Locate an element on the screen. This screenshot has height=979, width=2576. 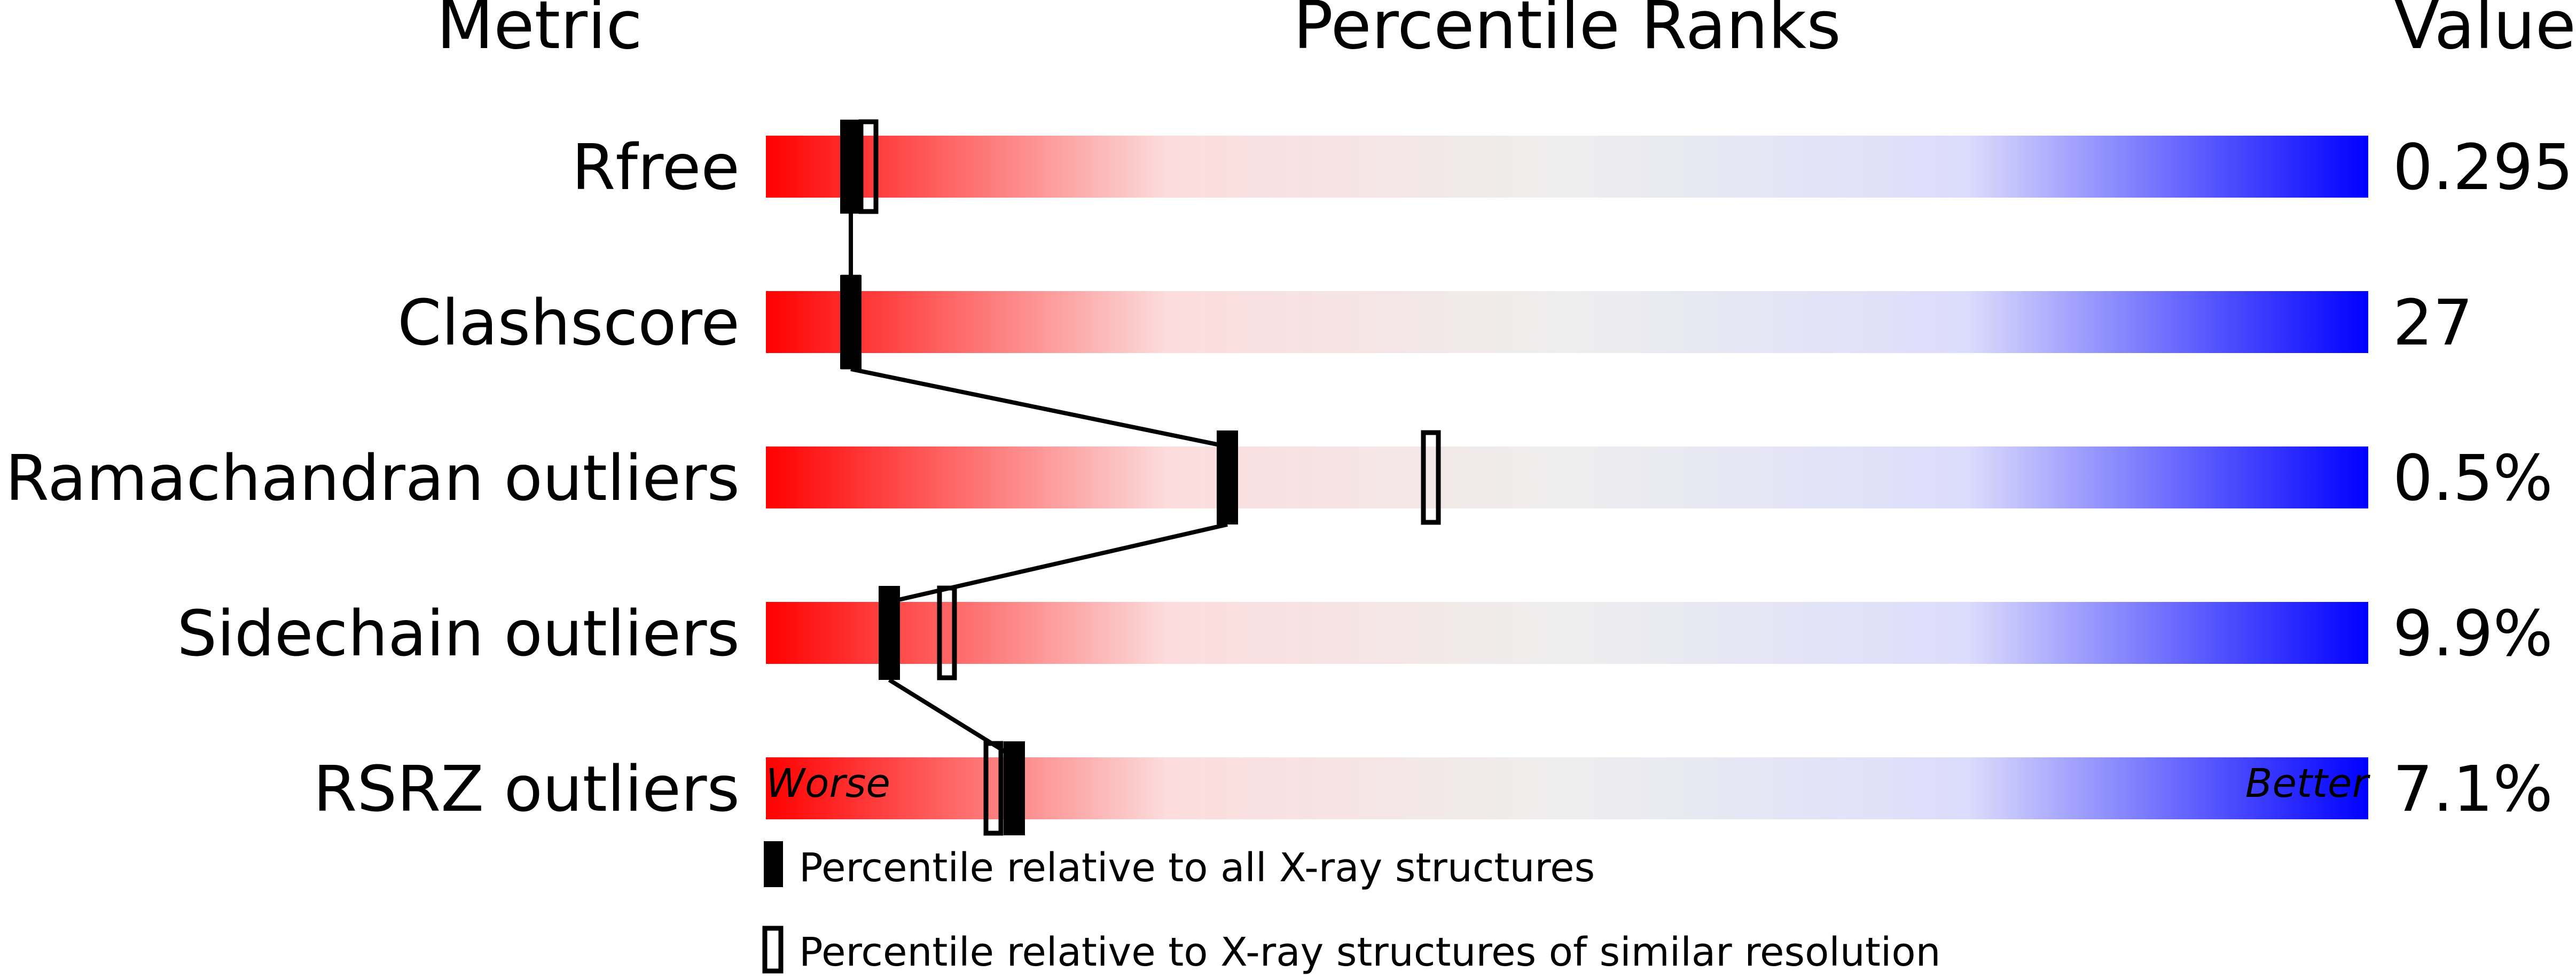
metric-value: 9.9% is located at coordinates (2473, 633).